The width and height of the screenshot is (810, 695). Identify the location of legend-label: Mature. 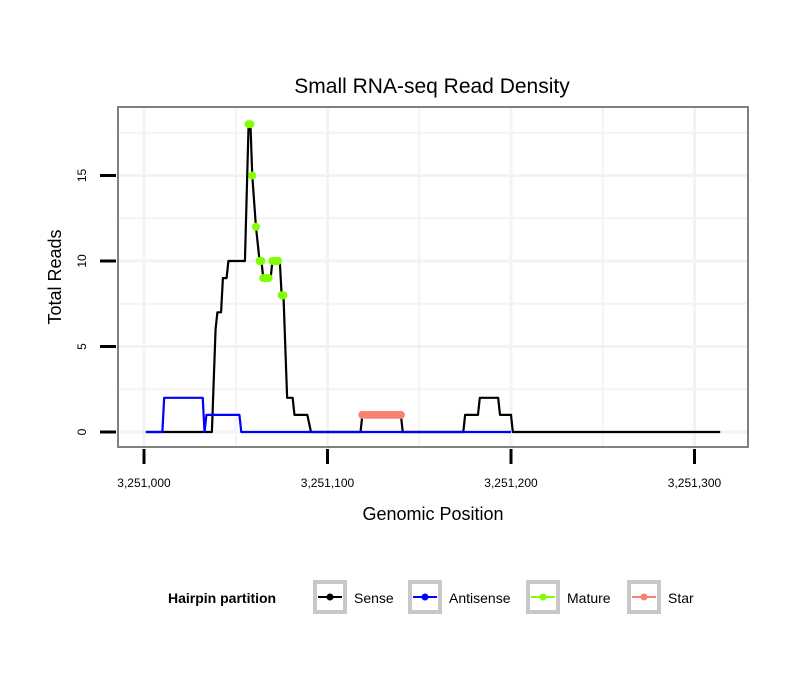
(589, 598).